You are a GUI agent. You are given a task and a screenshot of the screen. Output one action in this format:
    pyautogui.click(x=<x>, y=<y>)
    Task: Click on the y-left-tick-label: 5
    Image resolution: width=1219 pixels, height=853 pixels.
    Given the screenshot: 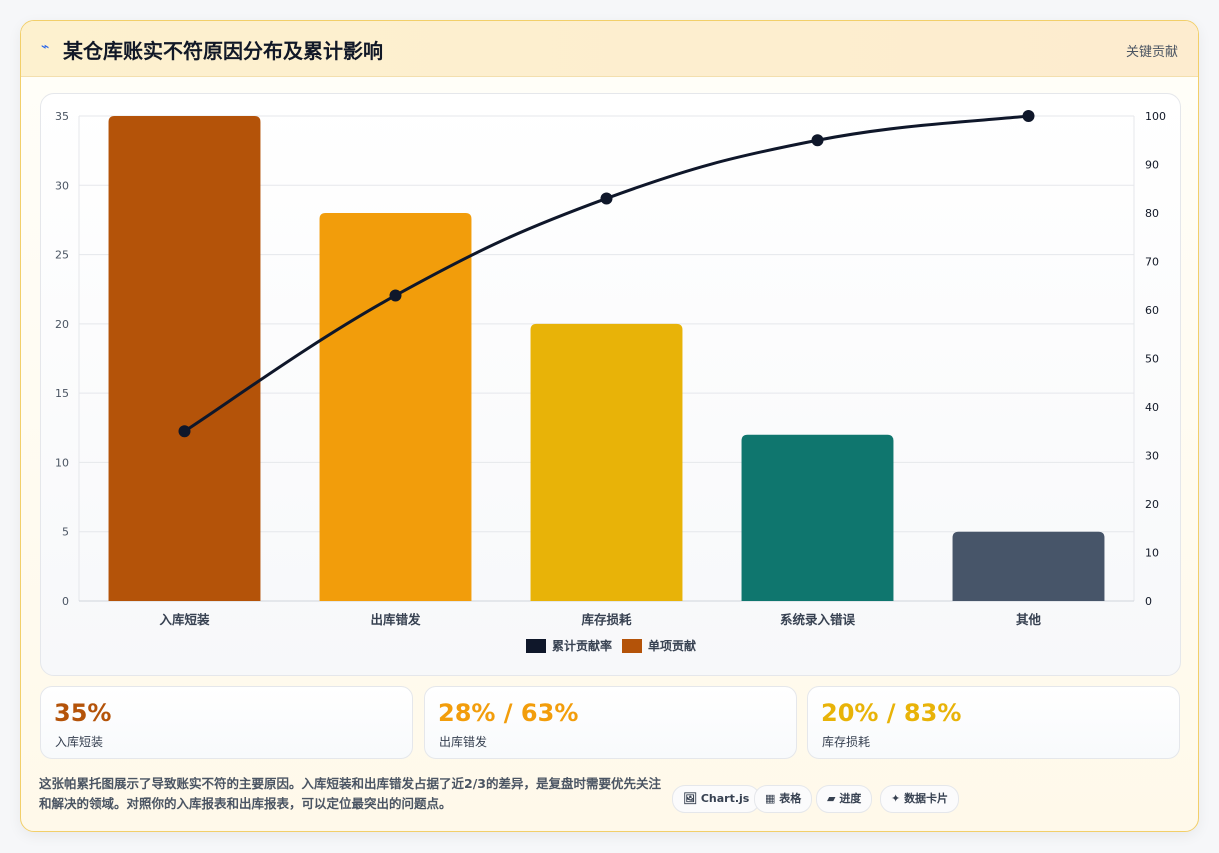 What is the action you would take?
    pyautogui.click(x=65, y=532)
    